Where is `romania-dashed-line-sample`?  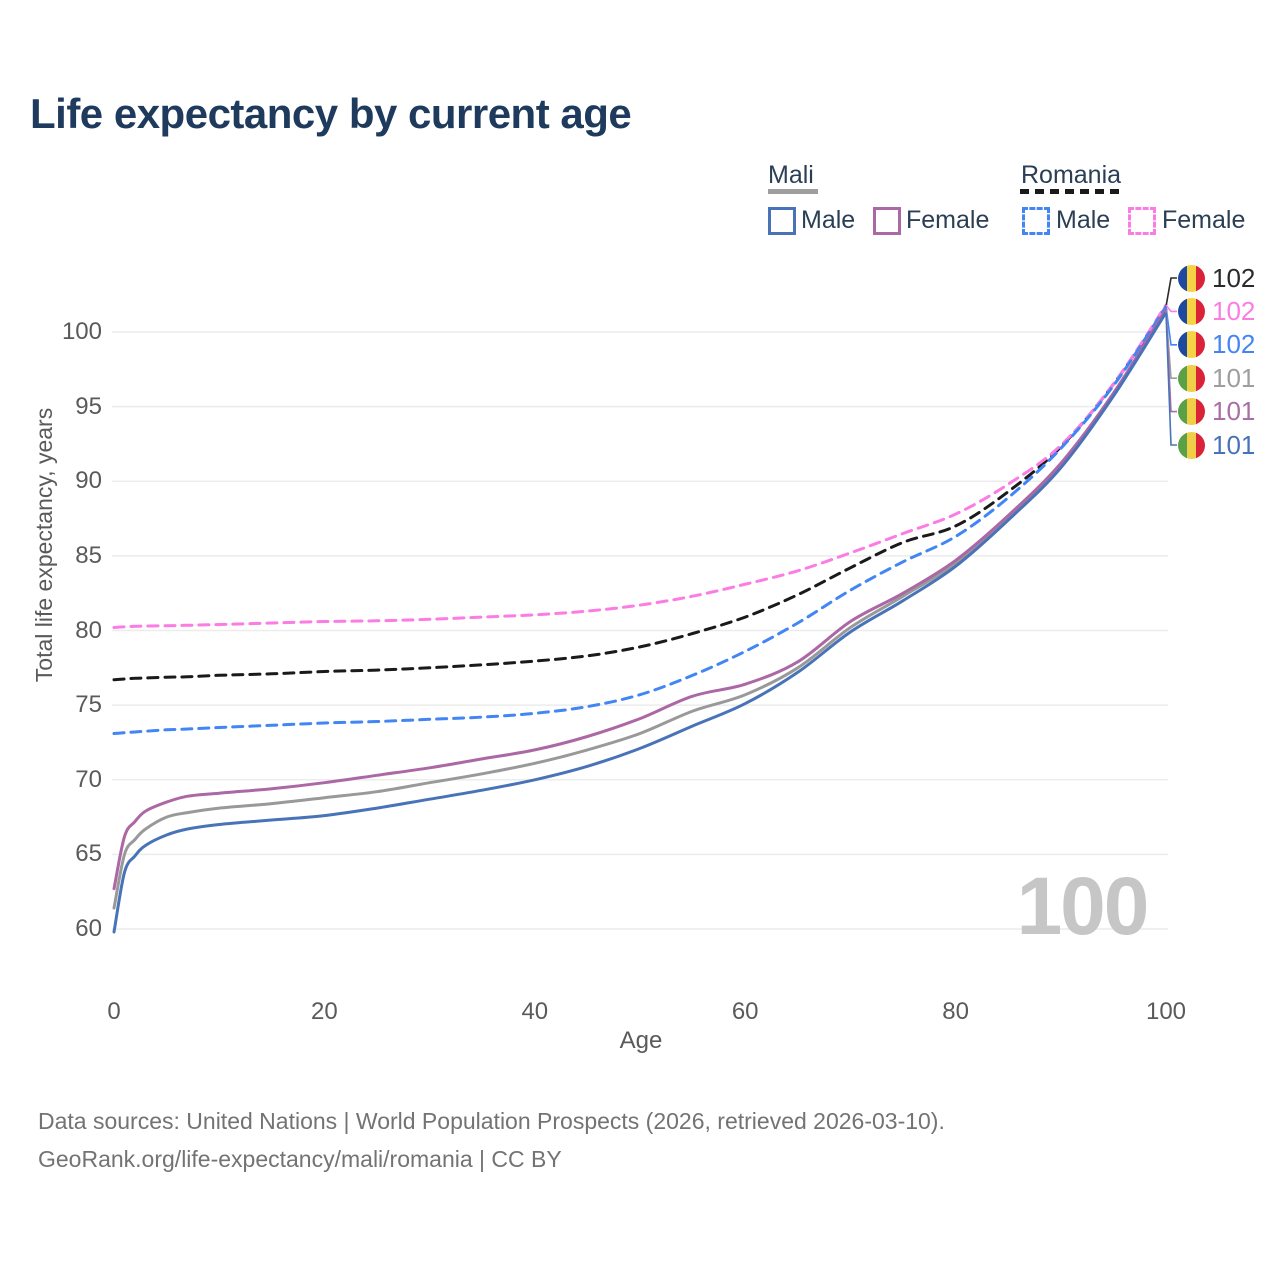
romania-dashed-line-sample is located at coordinates (1070, 191).